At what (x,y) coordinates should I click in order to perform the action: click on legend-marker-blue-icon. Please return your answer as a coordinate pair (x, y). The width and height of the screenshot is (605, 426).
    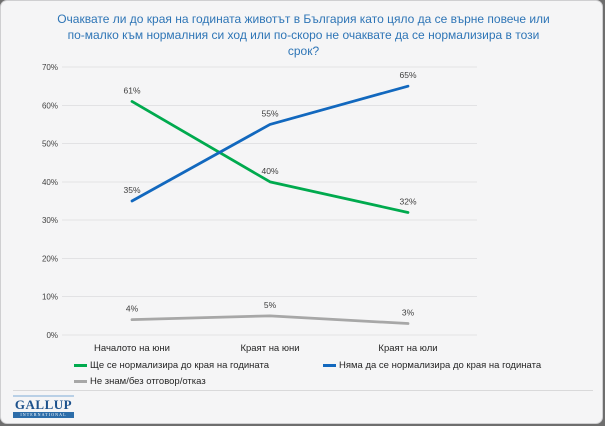
    Looking at the image, I should click on (329, 365).